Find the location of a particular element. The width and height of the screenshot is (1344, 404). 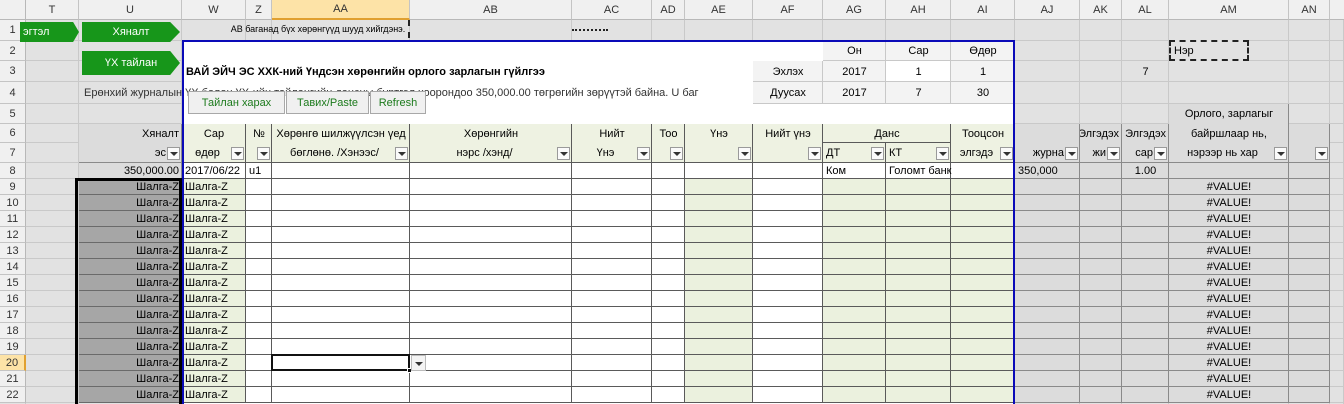

nav-button: Хяналт is located at coordinates (131, 32).